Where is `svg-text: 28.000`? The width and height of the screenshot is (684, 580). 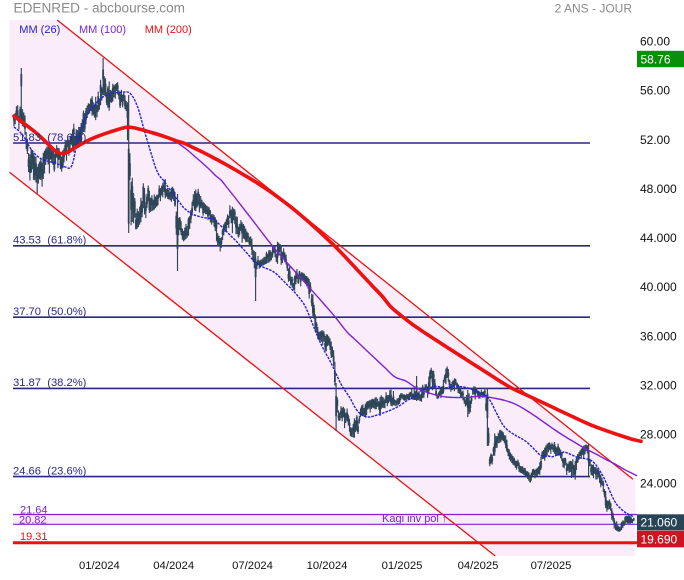 svg-text: 28.000 is located at coordinates (658, 435).